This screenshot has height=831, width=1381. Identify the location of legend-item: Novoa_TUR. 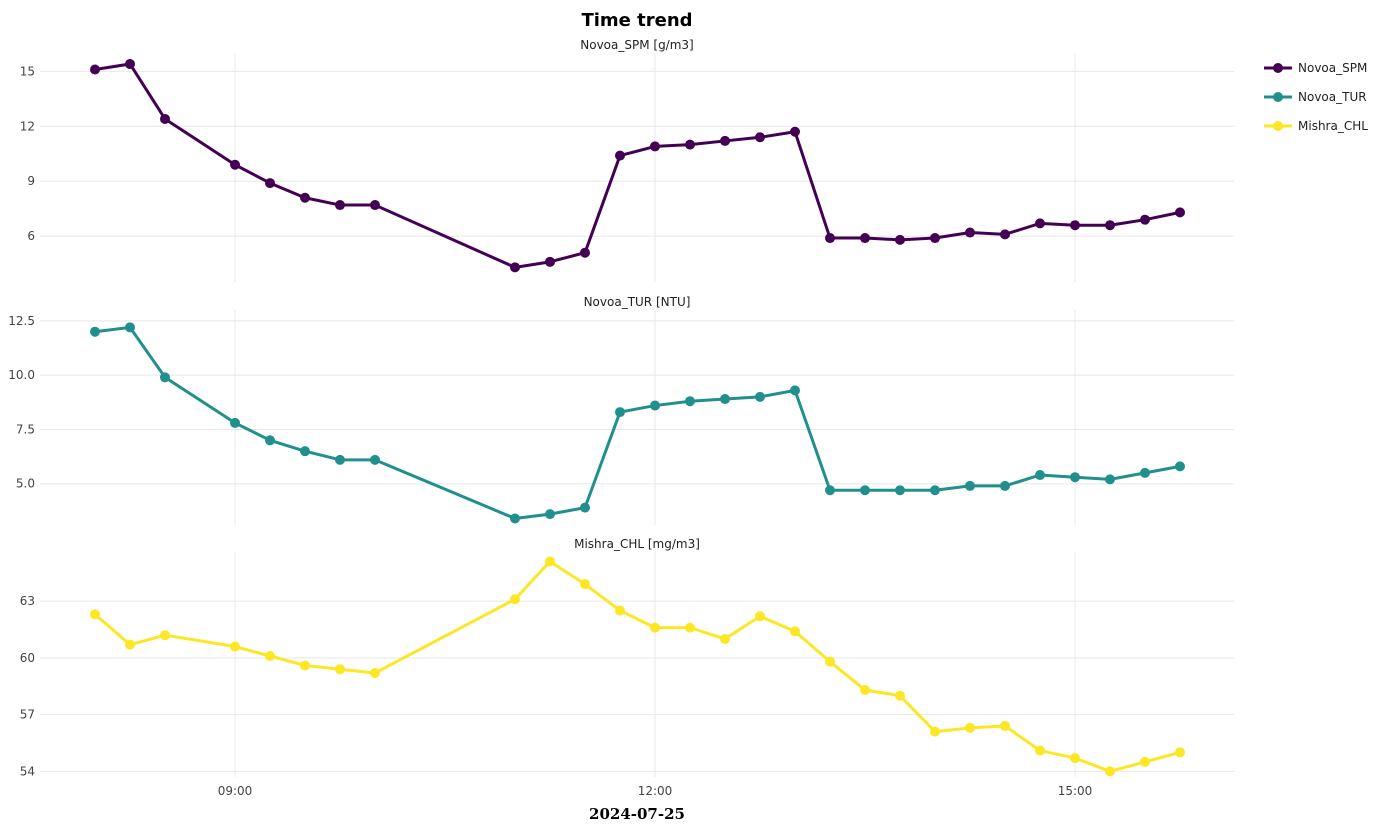
(1315, 97).